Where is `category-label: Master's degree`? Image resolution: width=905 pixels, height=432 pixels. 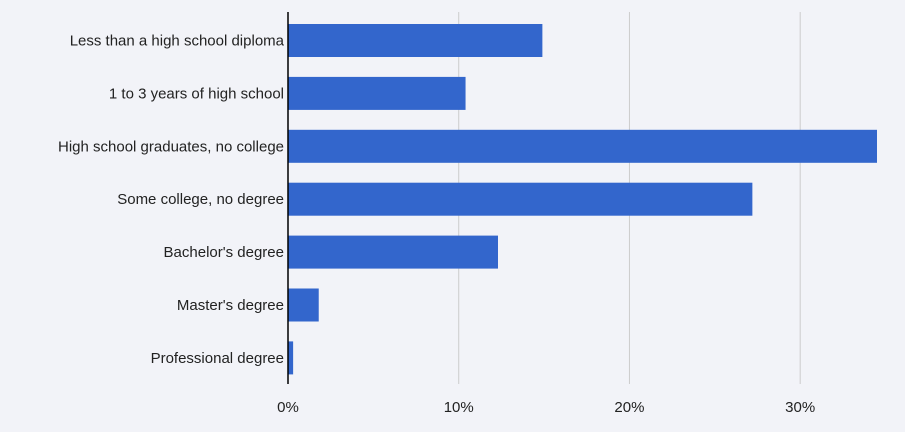 category-label: Master's degree is located at coordinates (230, 305).